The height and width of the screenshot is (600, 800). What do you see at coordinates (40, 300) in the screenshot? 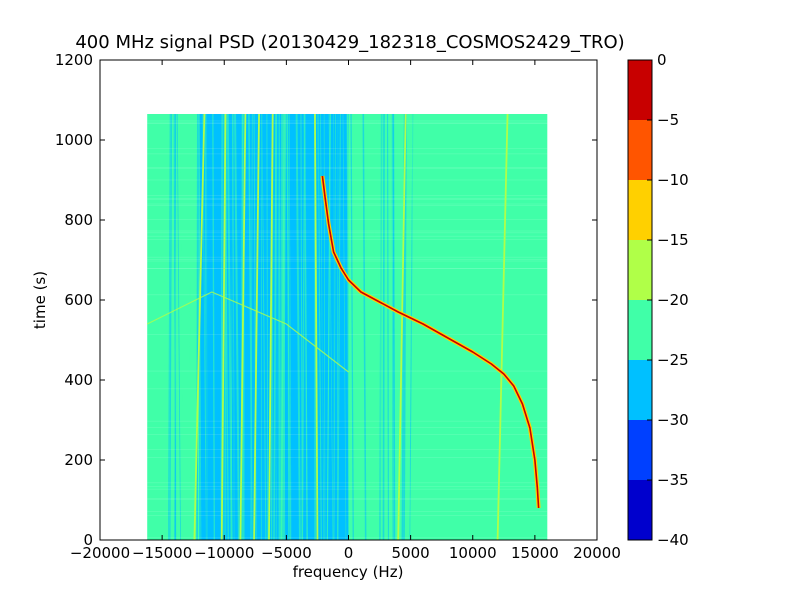
I see `y-axis-label: time (s)` at bounding box center [40, 300].